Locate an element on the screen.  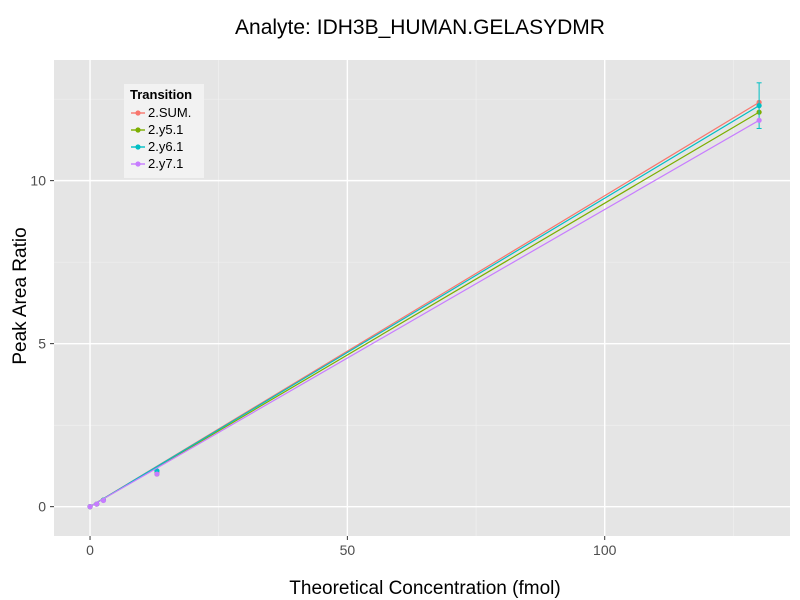
x-tick-label: 50 is located at coordinates (348, 550).